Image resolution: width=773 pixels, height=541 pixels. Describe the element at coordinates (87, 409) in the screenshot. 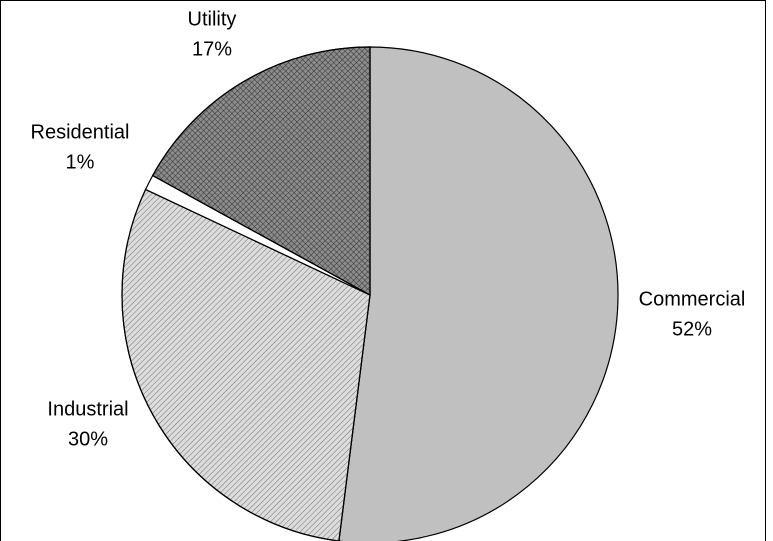

I see `slice-label: Industrial` at that location.